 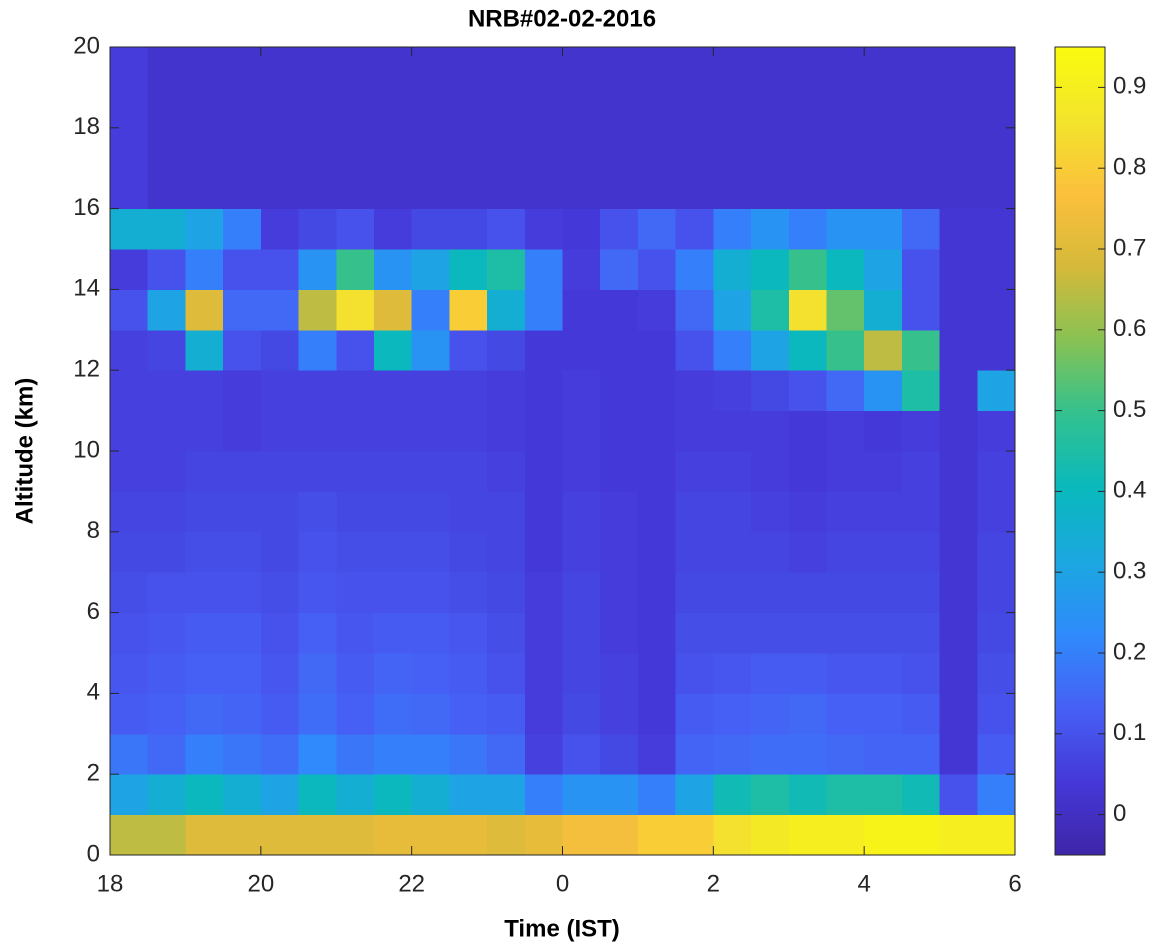 I want to click on colorbar-tick-label: 0.3, so click(x=1129, y=571).